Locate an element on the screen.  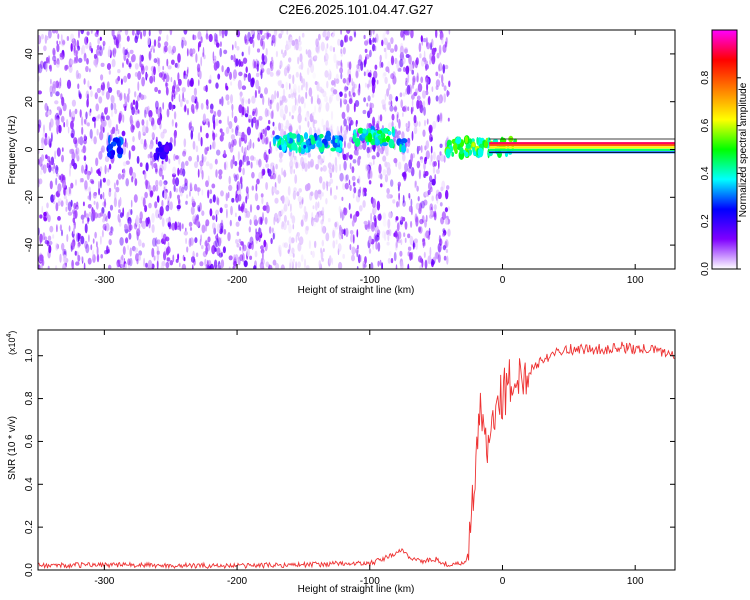
colorbar-tick-label: 0.4 is located at coordinates (705, 173).